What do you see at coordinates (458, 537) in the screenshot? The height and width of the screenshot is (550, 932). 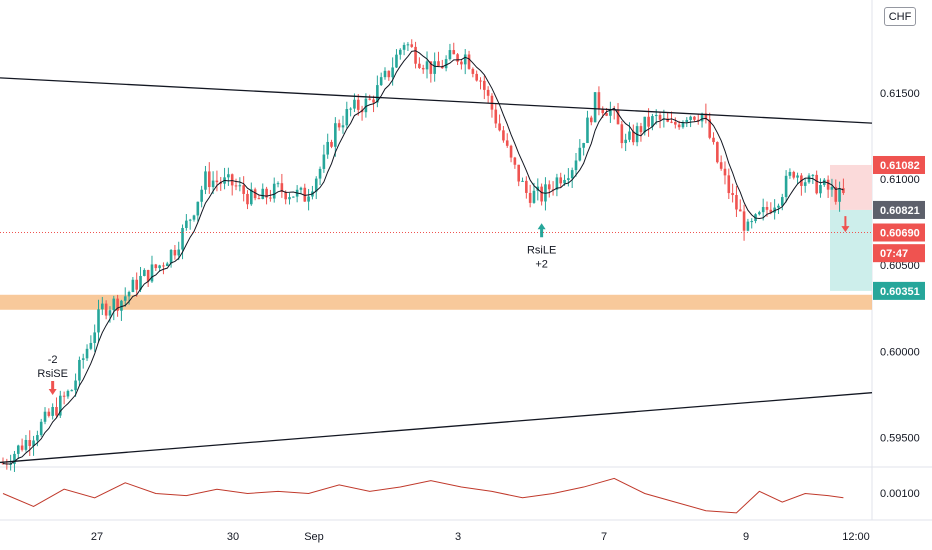 I see `x-tick-label: 3` at bounding box center [458, 537].